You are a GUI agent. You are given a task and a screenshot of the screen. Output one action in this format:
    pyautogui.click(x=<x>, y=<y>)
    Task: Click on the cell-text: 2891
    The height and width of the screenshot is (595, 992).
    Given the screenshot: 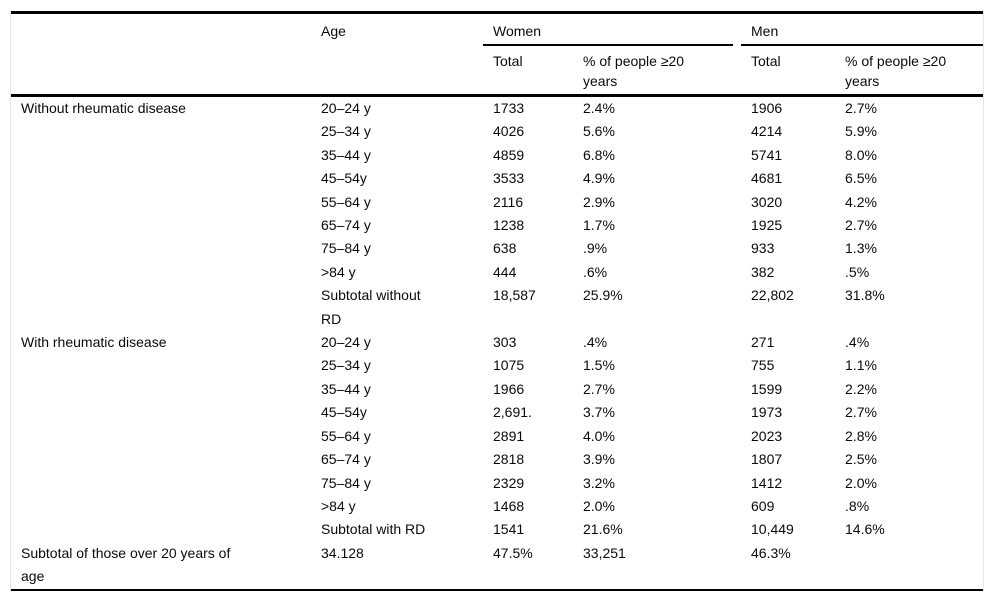 What is the action you would take?
    pyautogui.click(x=509, y=435)
    